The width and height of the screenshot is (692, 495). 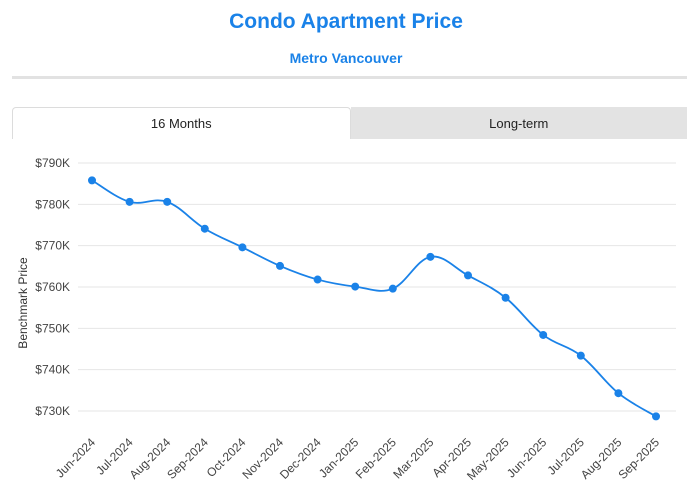 What do you see at coordinates (204, 228) in the screenshot?
I see `data-point-sep-2024` at bounding box center [204, 228].